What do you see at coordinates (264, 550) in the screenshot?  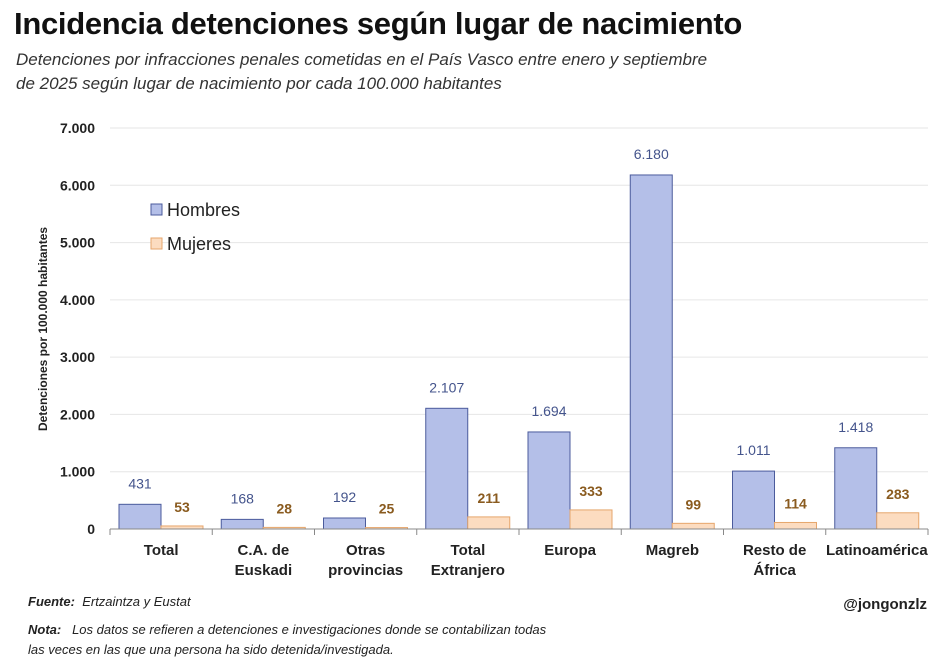 I see `x-tick-label: C.A. de` at bounding box center [264, 550].